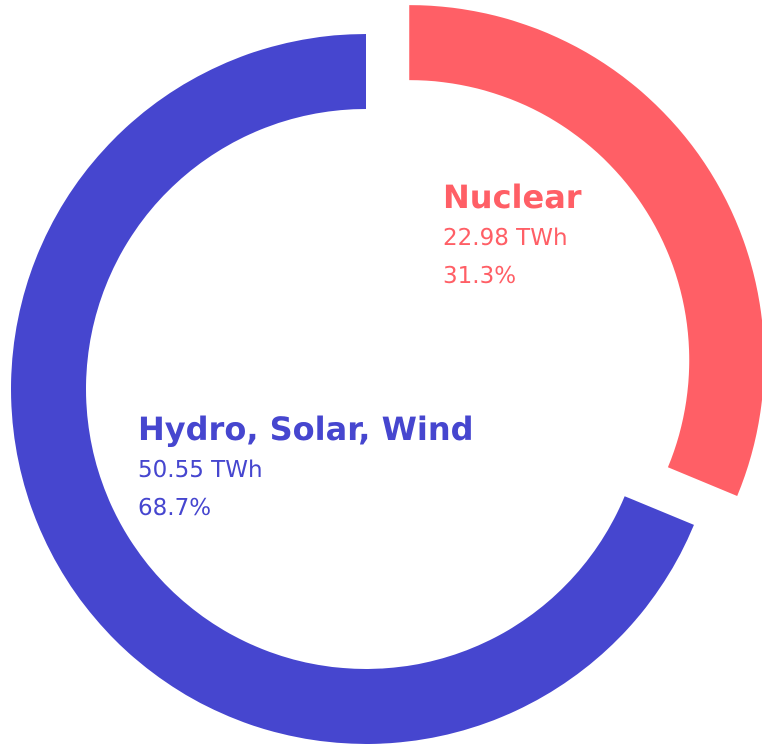 This screenshot has height=745, width=762. I want to click on percent-label: 68.7%, so click(174, 508).